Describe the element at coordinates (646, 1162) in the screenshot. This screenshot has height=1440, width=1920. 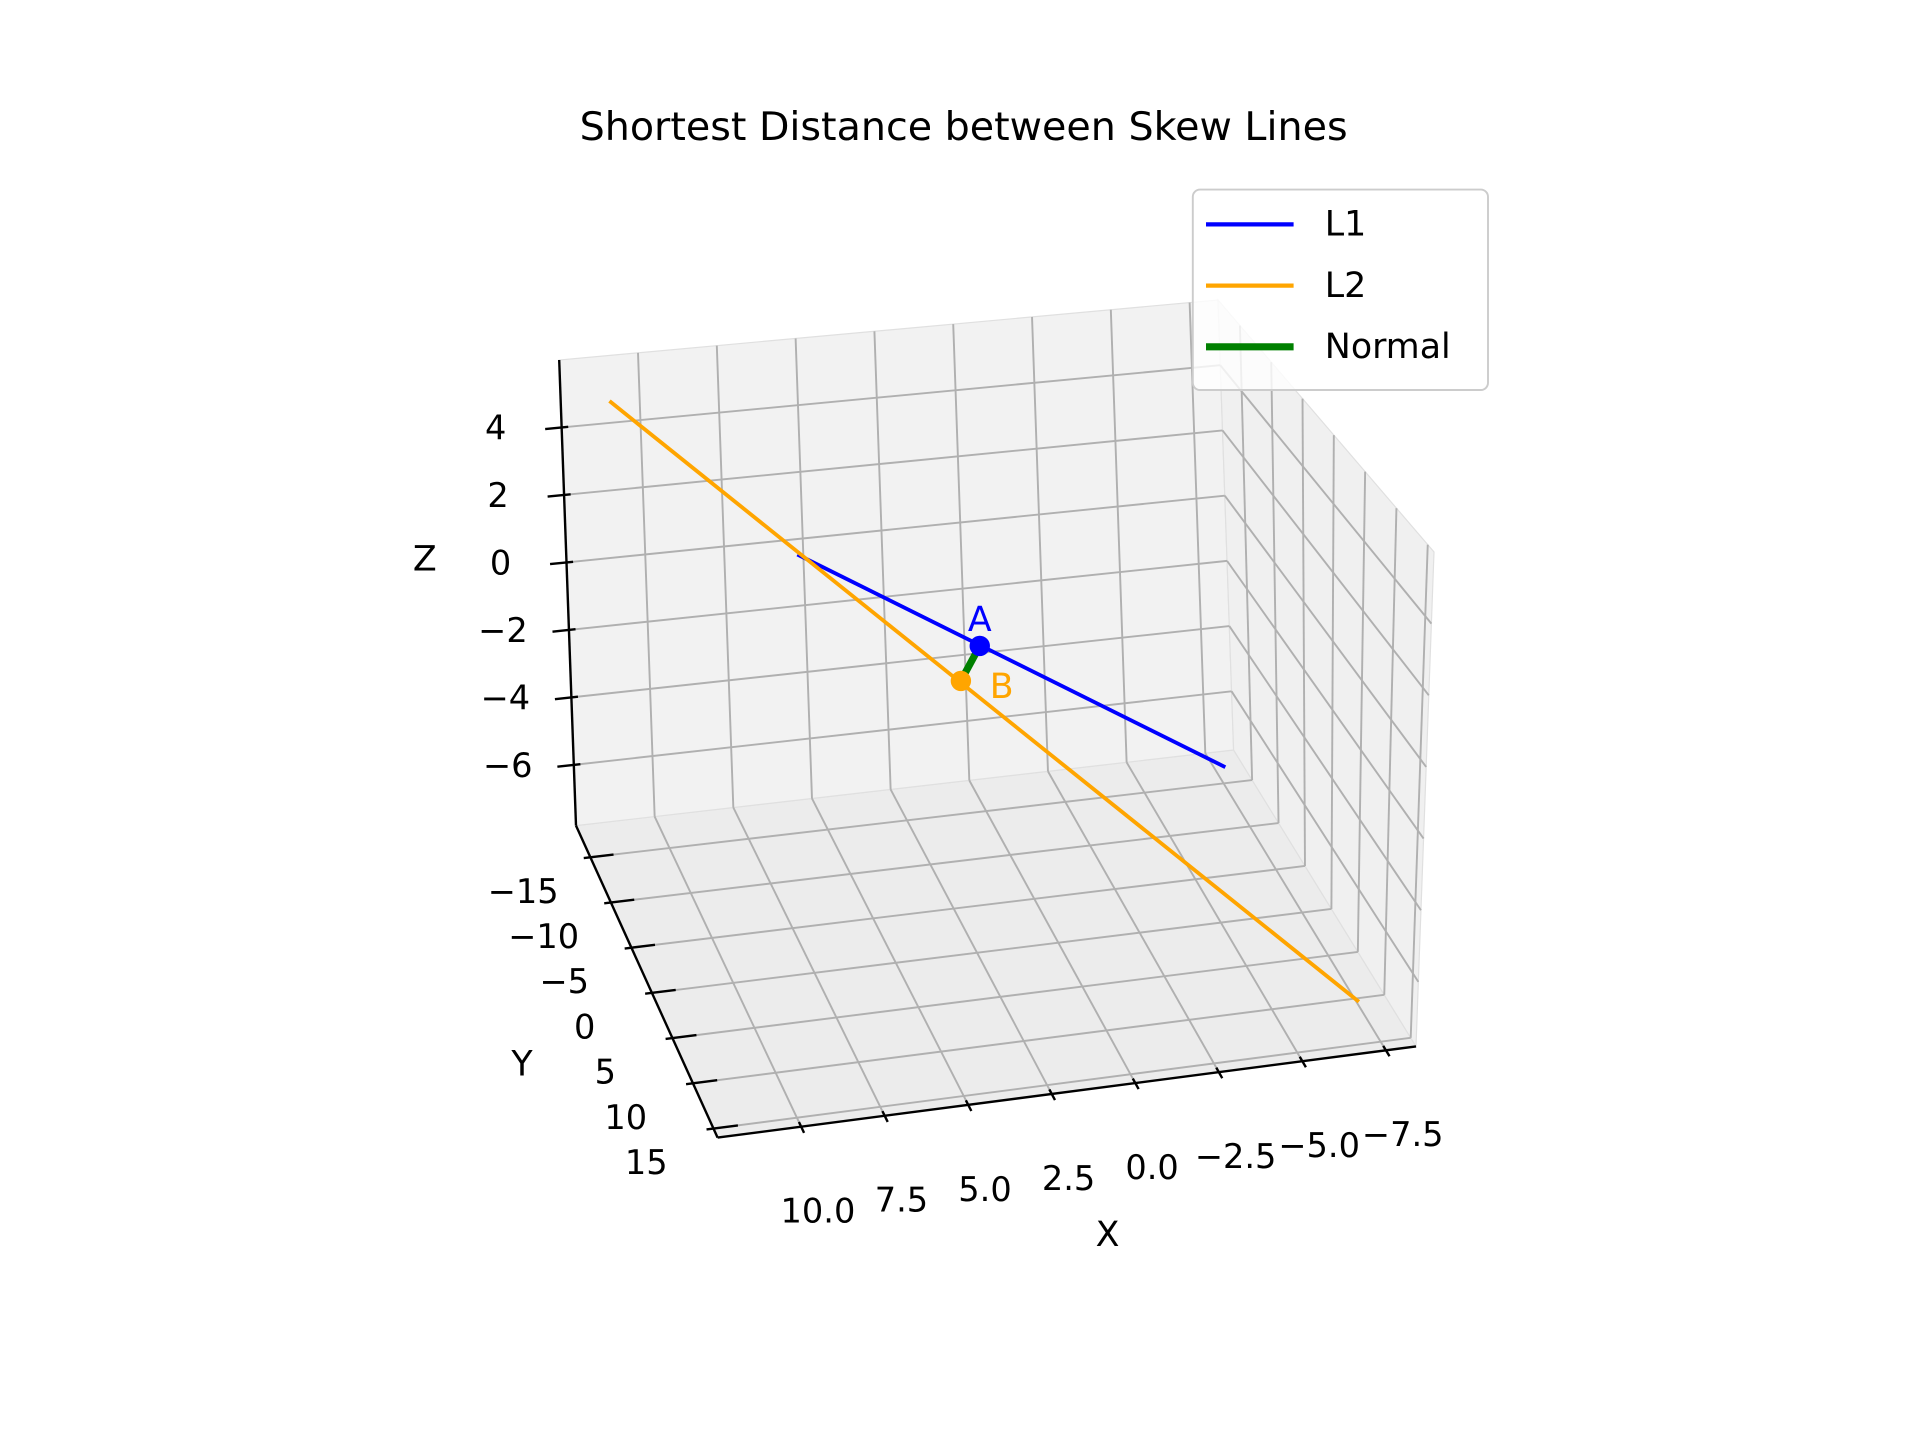
I see `y-tick-label: 15` at that location.